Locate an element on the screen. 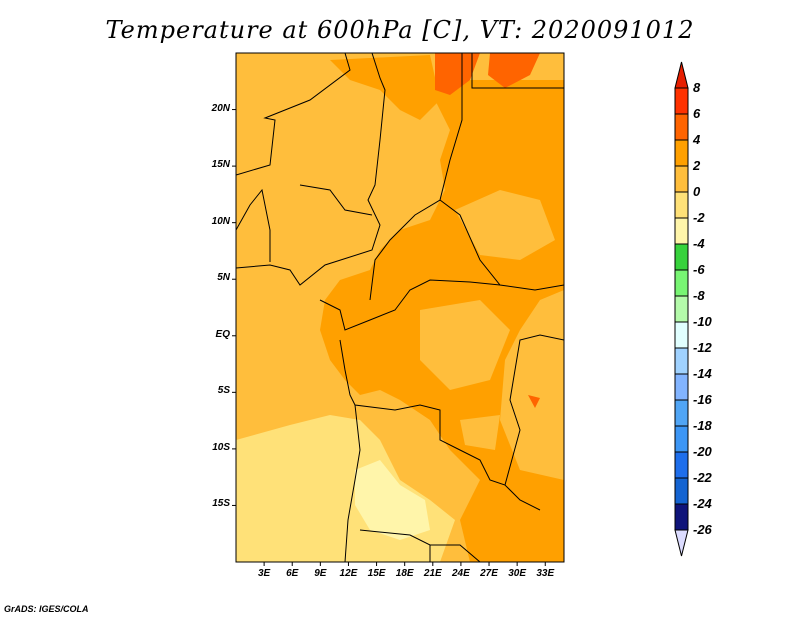  colorbar-label: -10 is located at coordinates (702, 321).